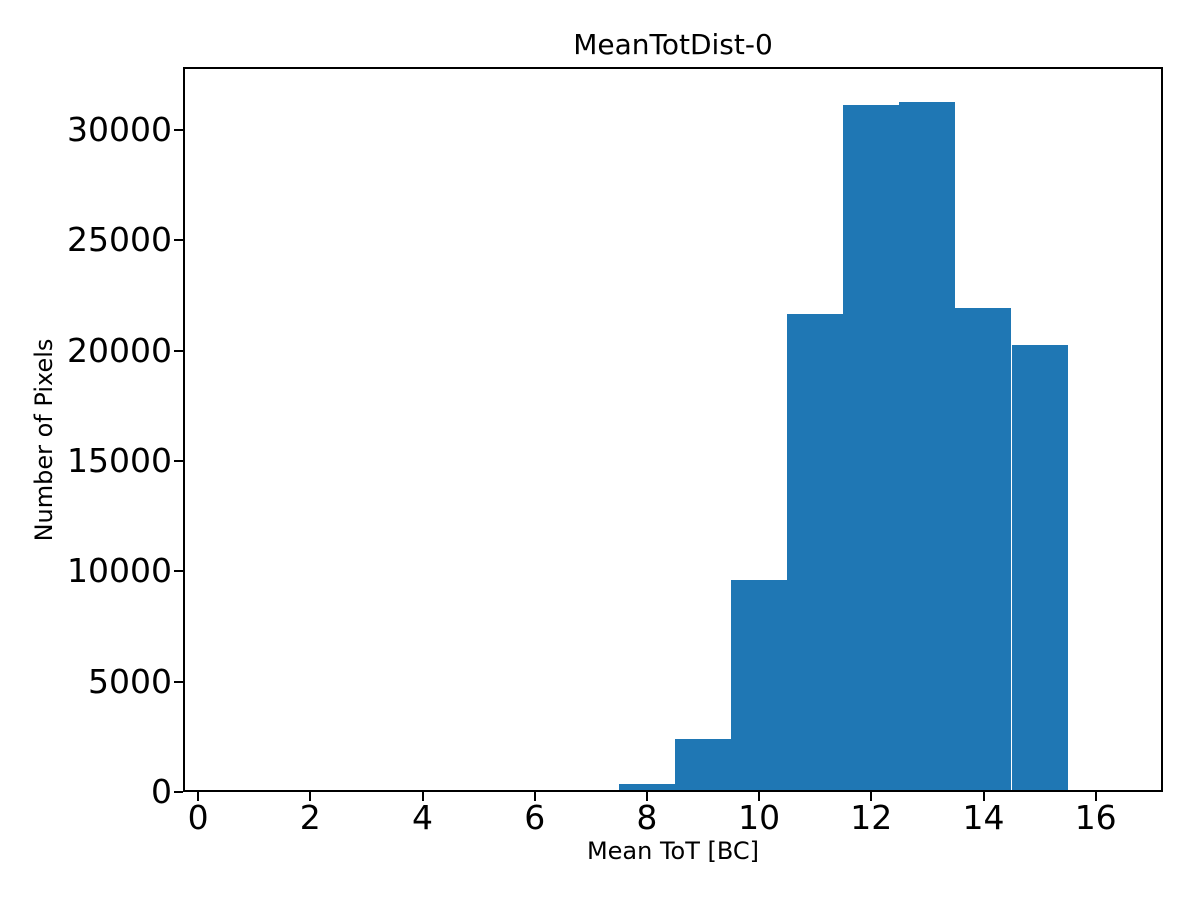  What do you see at coordinates (1095, 817) in the screenshot?
I see `x-tick-label: 16` at bounding box center [1095, 817].